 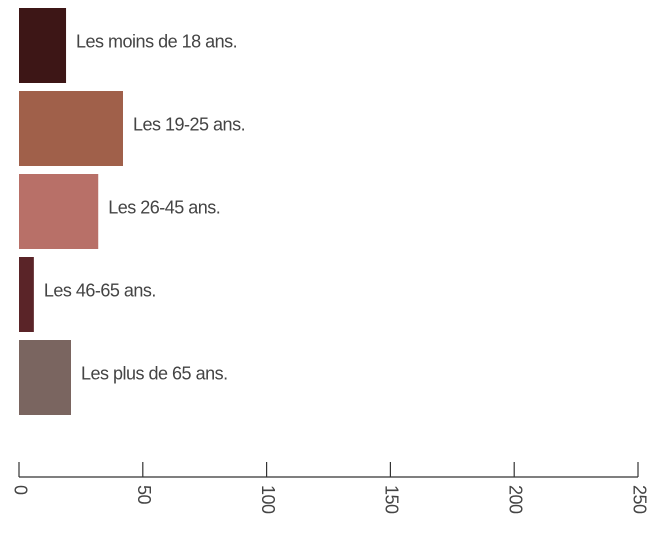 What do you see at coordinates (20, 490) in the screenshot?
I see `x-tick-label: 0` at bounding box center [20, 490].